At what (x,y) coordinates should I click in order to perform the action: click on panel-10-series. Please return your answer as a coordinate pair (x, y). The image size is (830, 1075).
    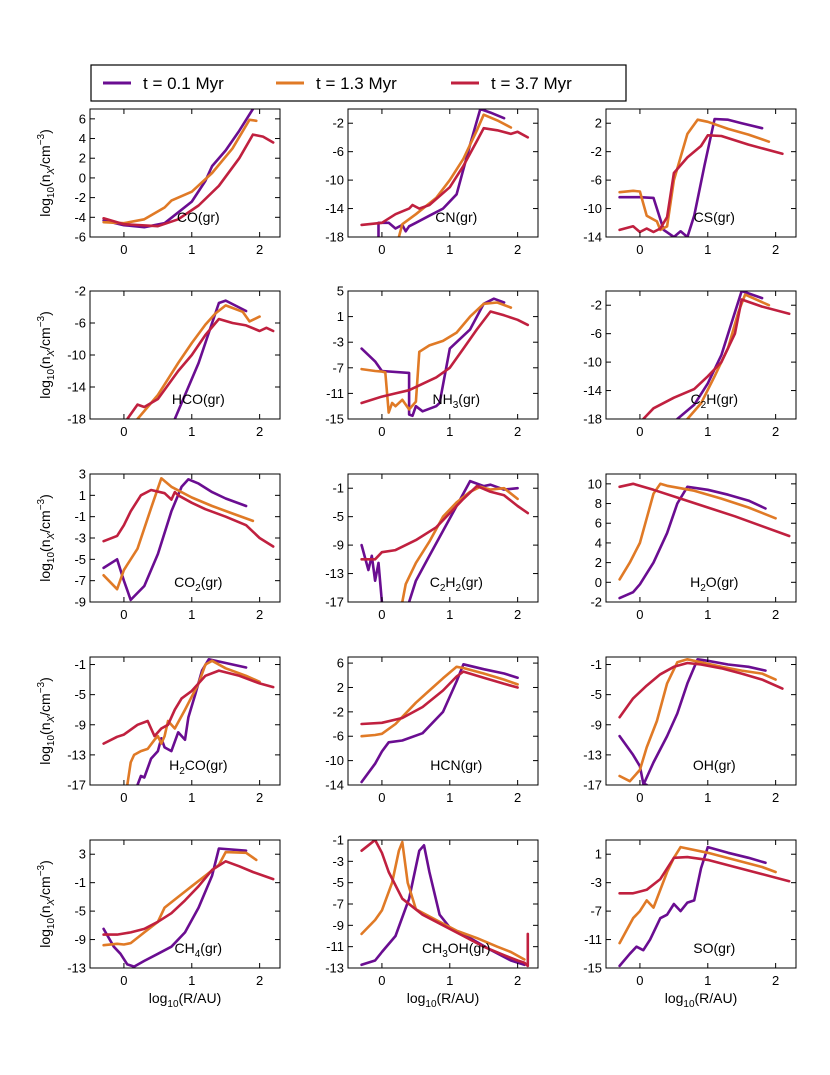
    Looking at the image, I should click on (188, 721).